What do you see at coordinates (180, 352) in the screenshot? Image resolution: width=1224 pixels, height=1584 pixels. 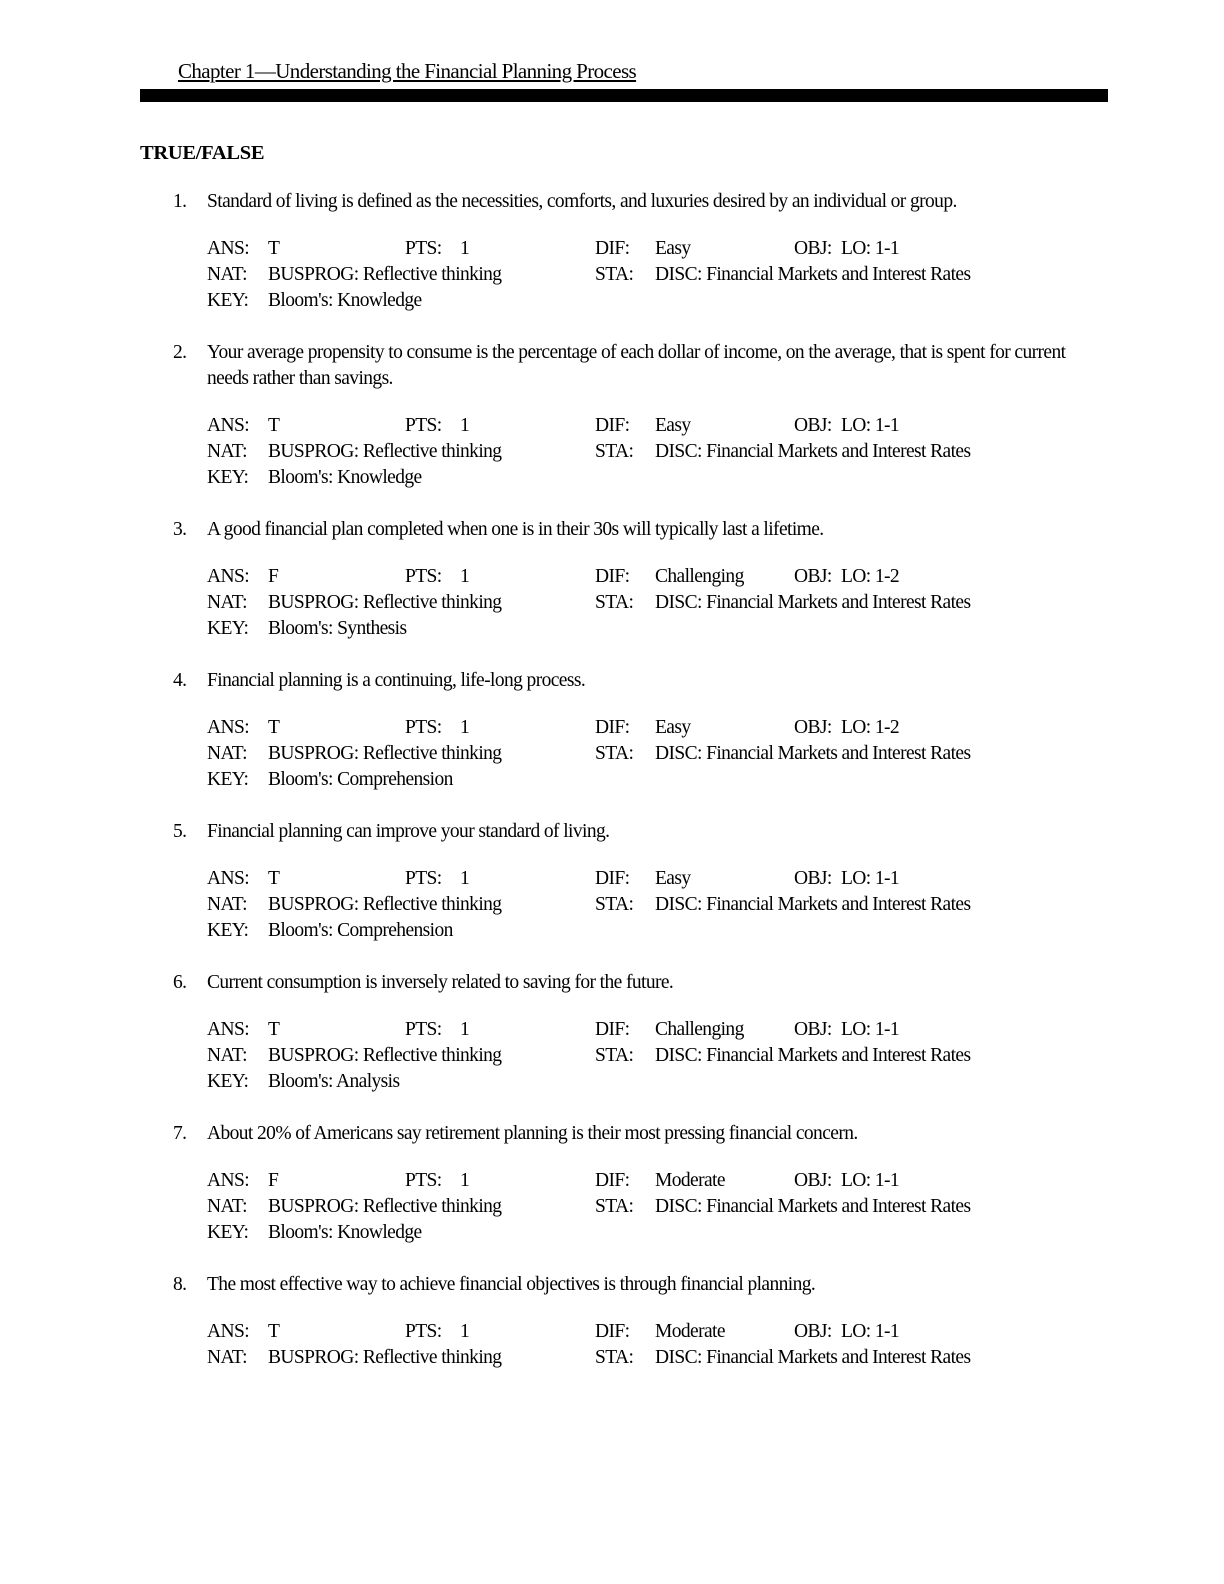 I see `question-number: 2.` at bounding box center [180, 352].